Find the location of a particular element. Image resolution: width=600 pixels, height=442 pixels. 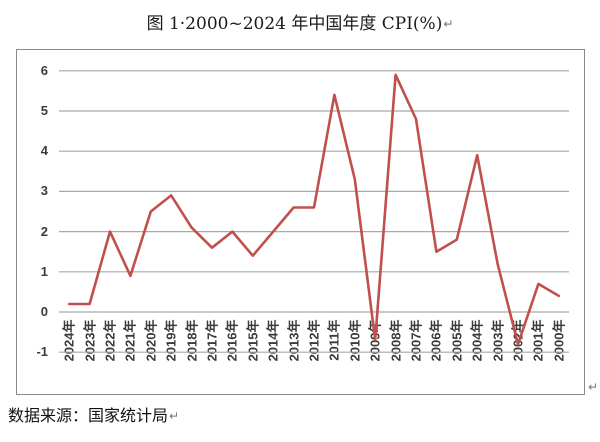

y-tick-label: 4 is located at coordinates (44, 151).